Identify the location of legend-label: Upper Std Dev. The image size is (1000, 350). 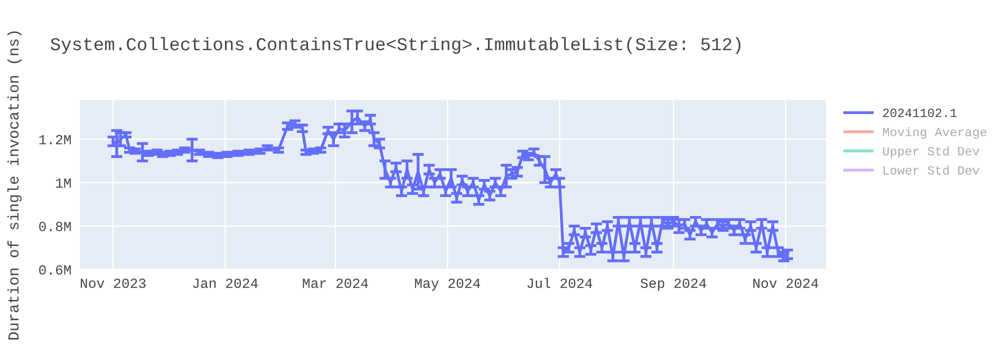
(931, 152).